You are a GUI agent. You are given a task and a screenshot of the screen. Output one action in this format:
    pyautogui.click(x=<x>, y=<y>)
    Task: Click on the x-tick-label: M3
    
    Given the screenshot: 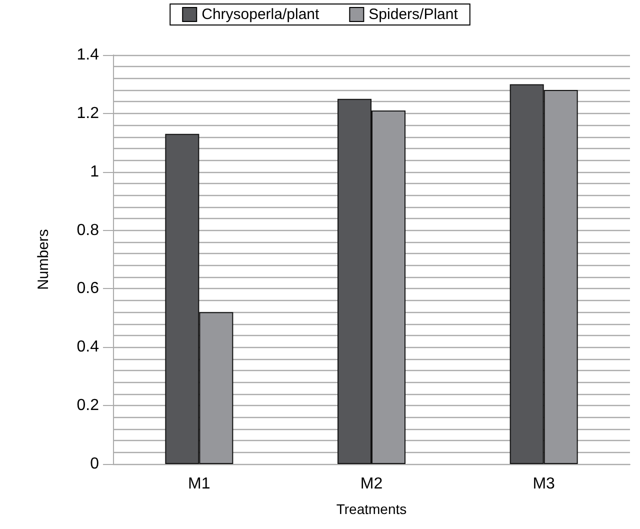 What is the action you would take?
    pyautogui.click(x=544, y=484)
    